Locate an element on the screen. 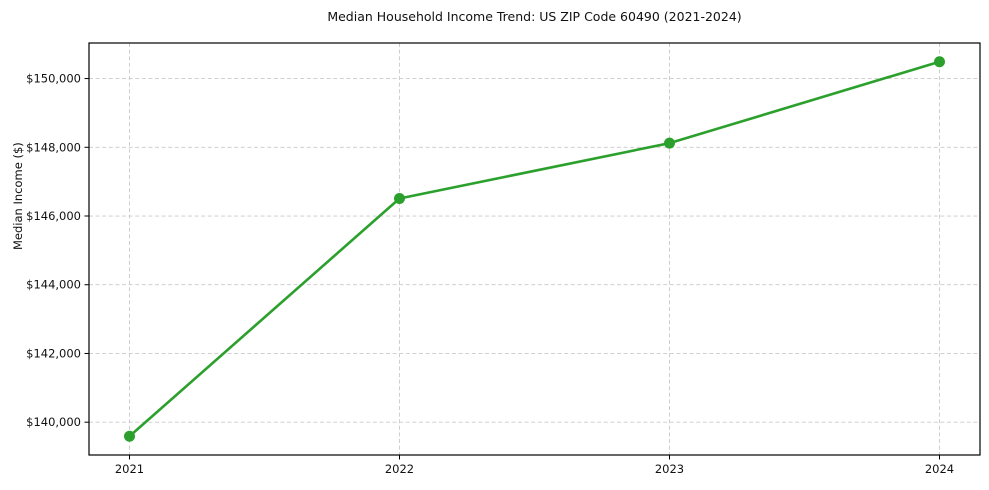 The width and height of the screenshot is (989, 490). x-tick-label: 2022 is located at coordinates (399, 469).